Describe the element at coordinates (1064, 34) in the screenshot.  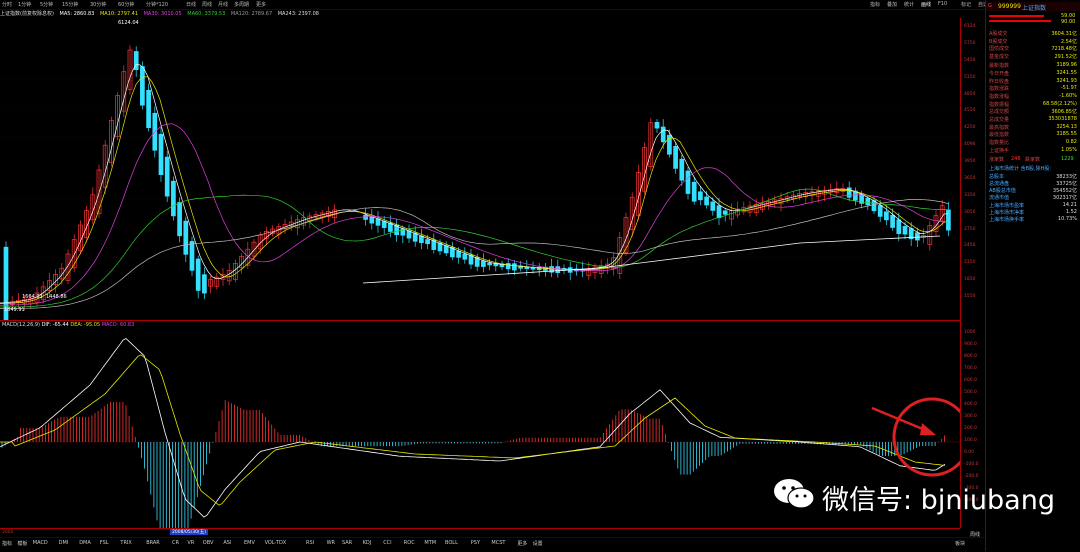
I see `quote-value: 3604.31亿` at that location.